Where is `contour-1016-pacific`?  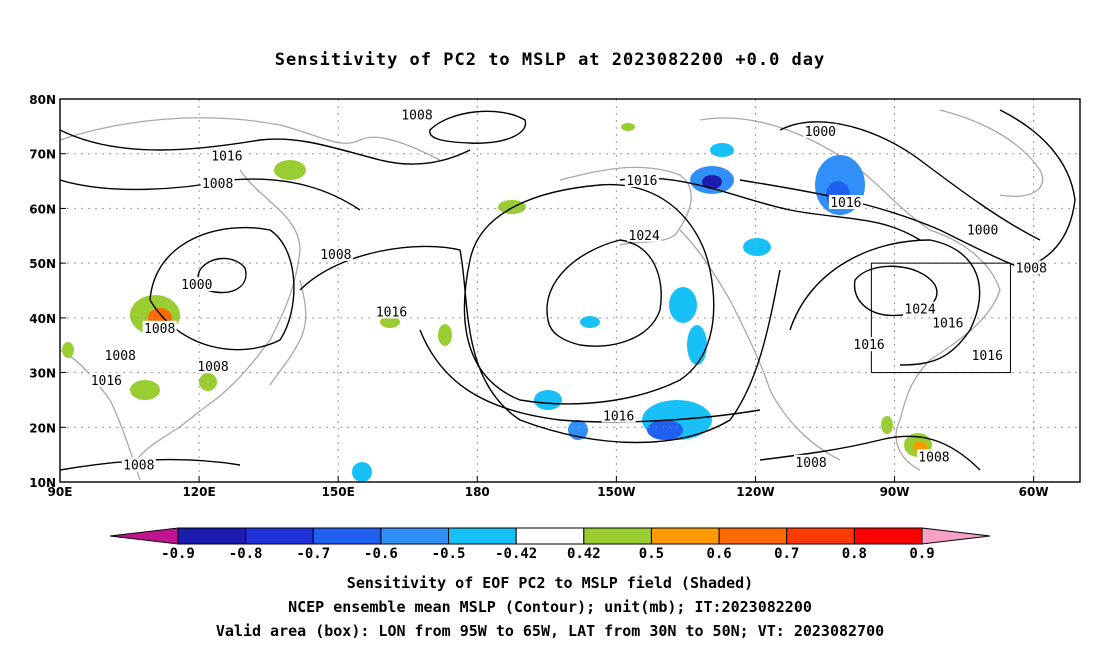 contour-1016-pacific is located at coordinates (589, 294).